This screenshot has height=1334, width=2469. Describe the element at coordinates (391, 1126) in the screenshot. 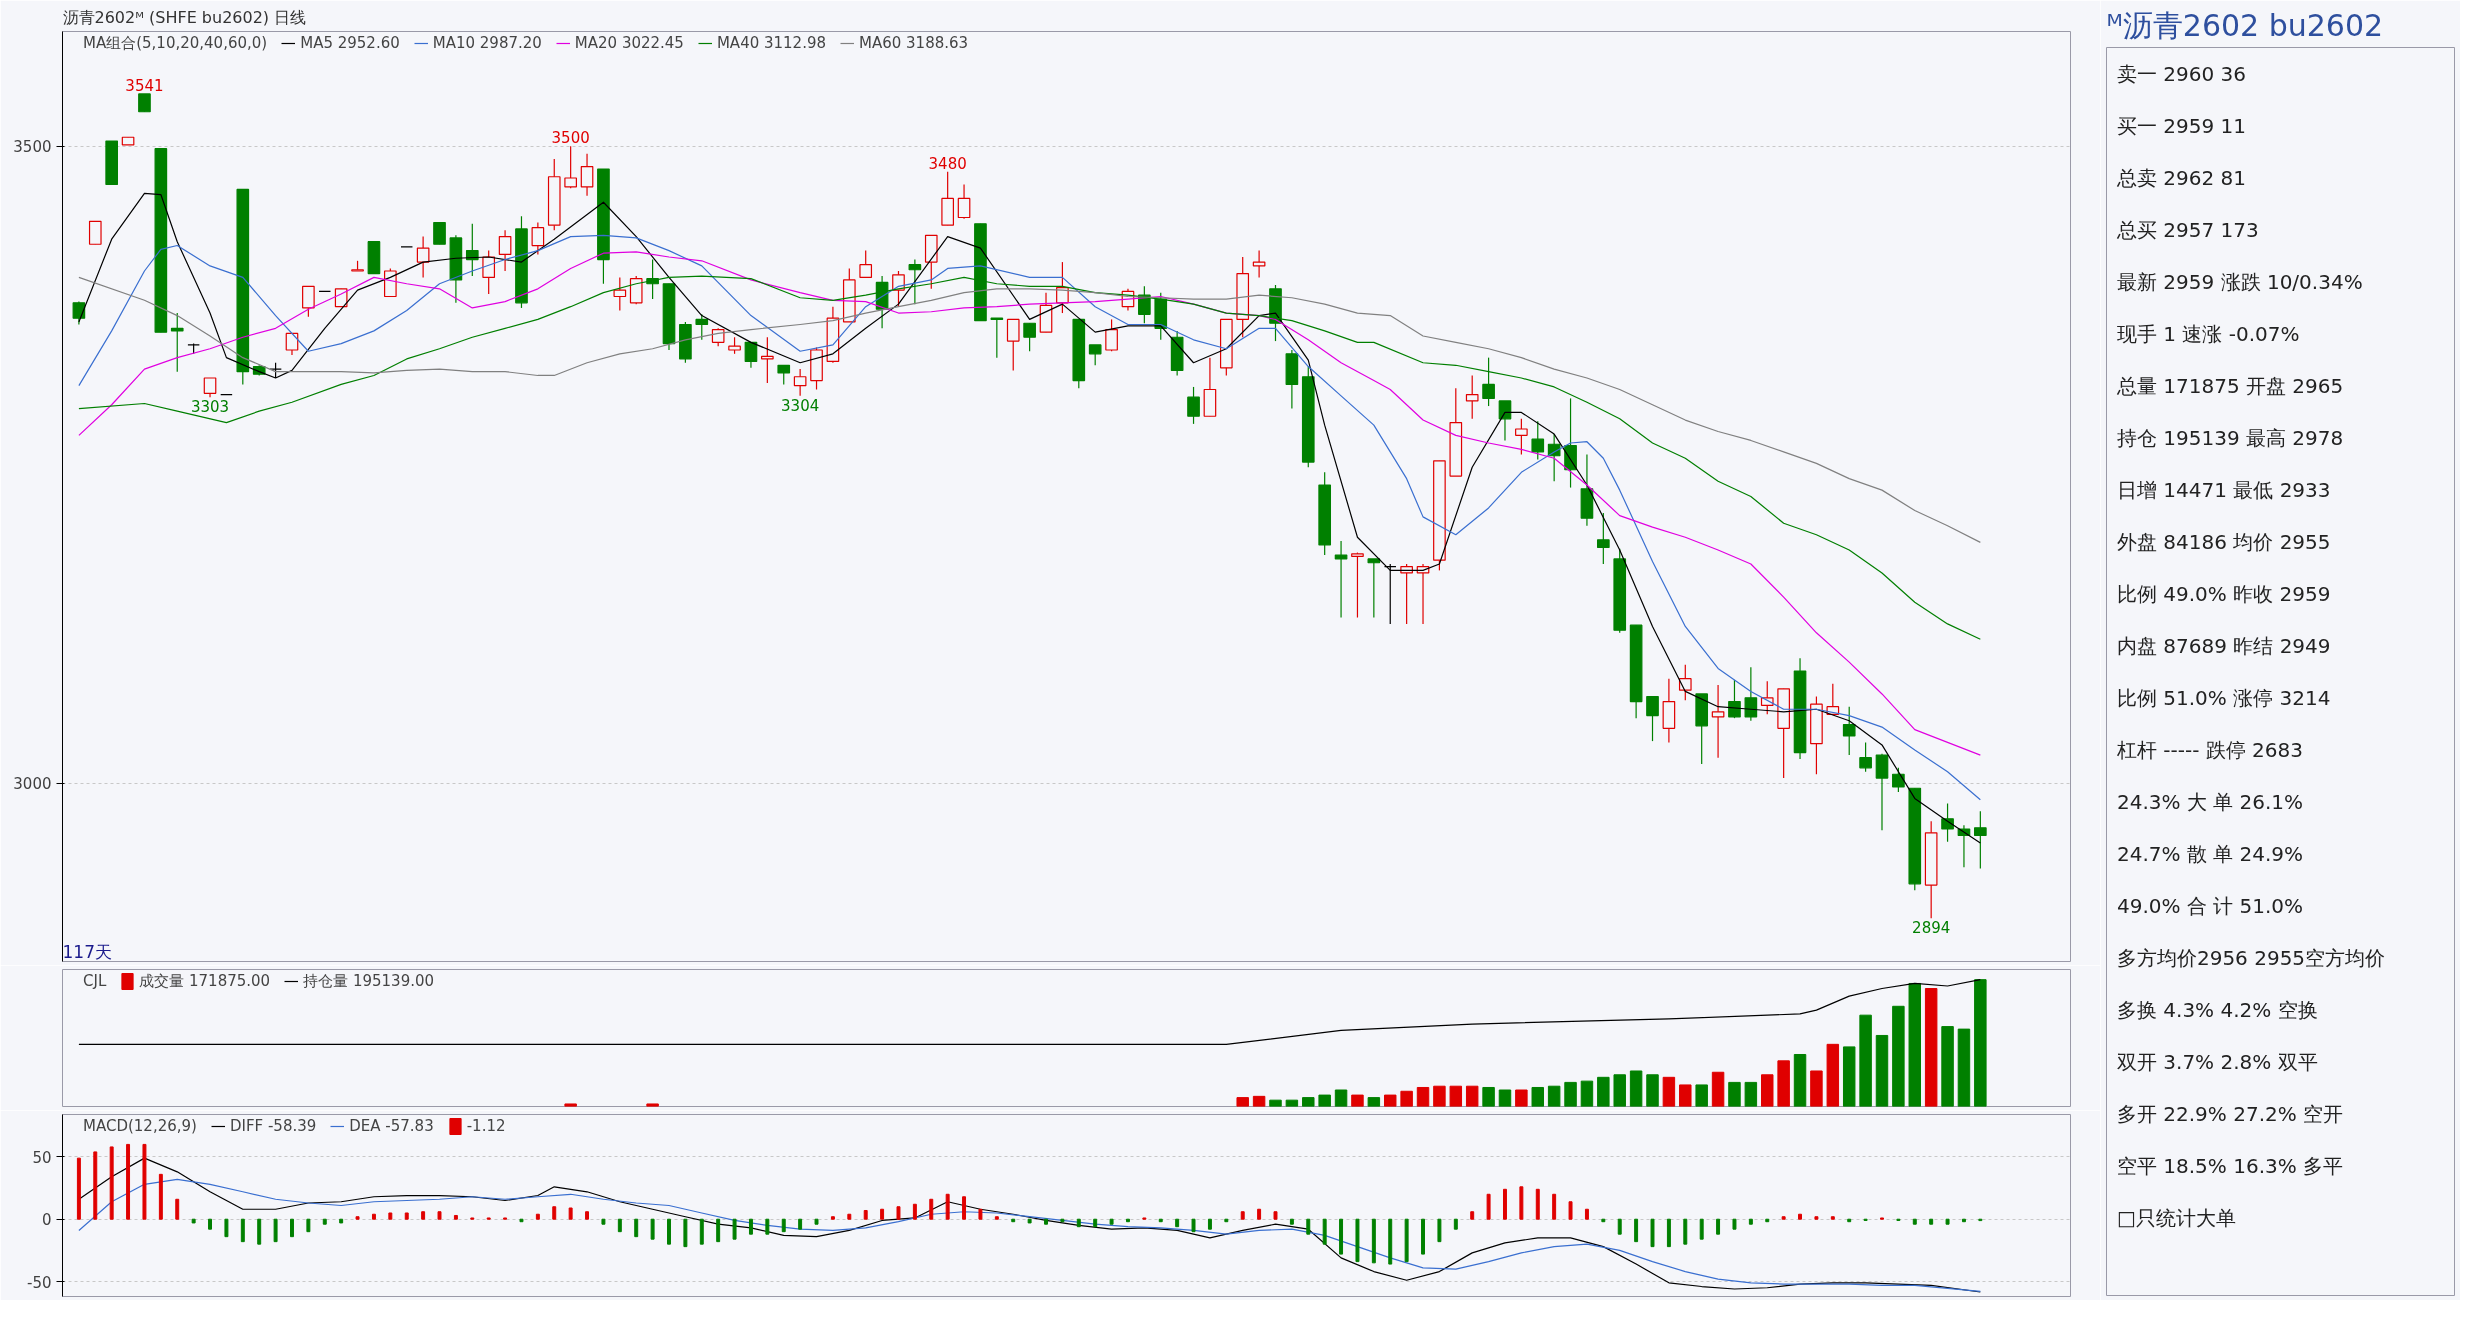

I see `legend-label: DEA -57.83` at that location.